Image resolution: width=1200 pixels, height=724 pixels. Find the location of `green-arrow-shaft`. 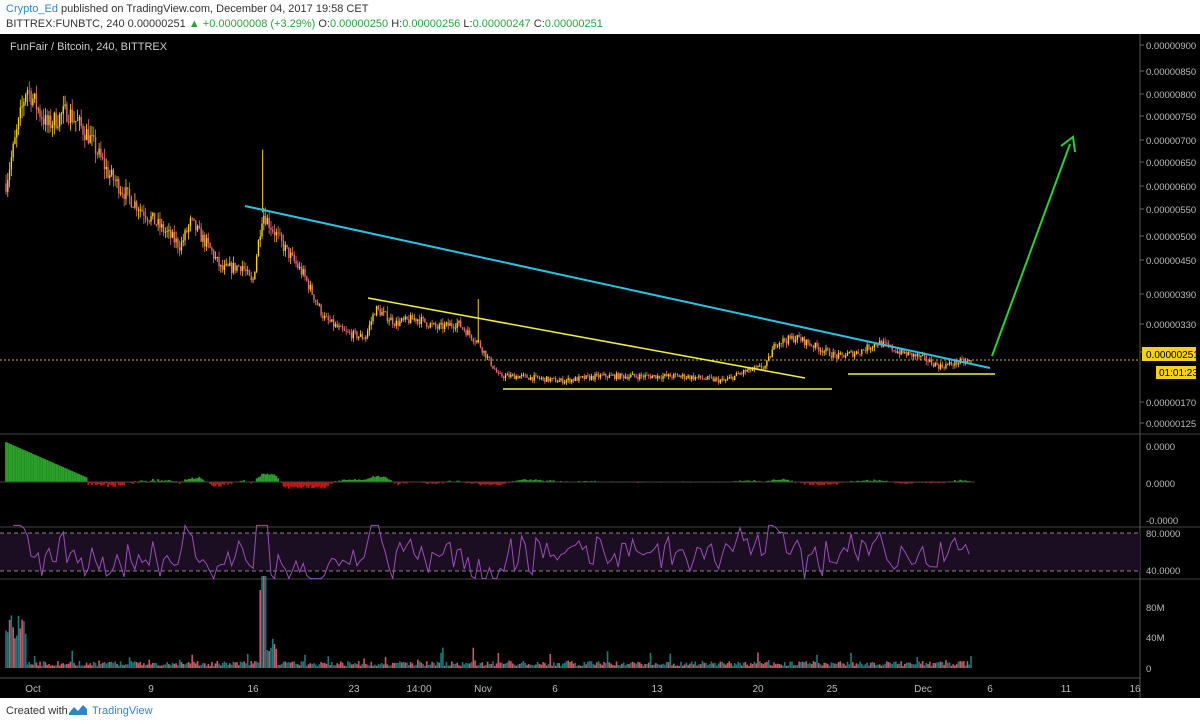

green-arrow-shaft is located at coordinates (1031, 250).